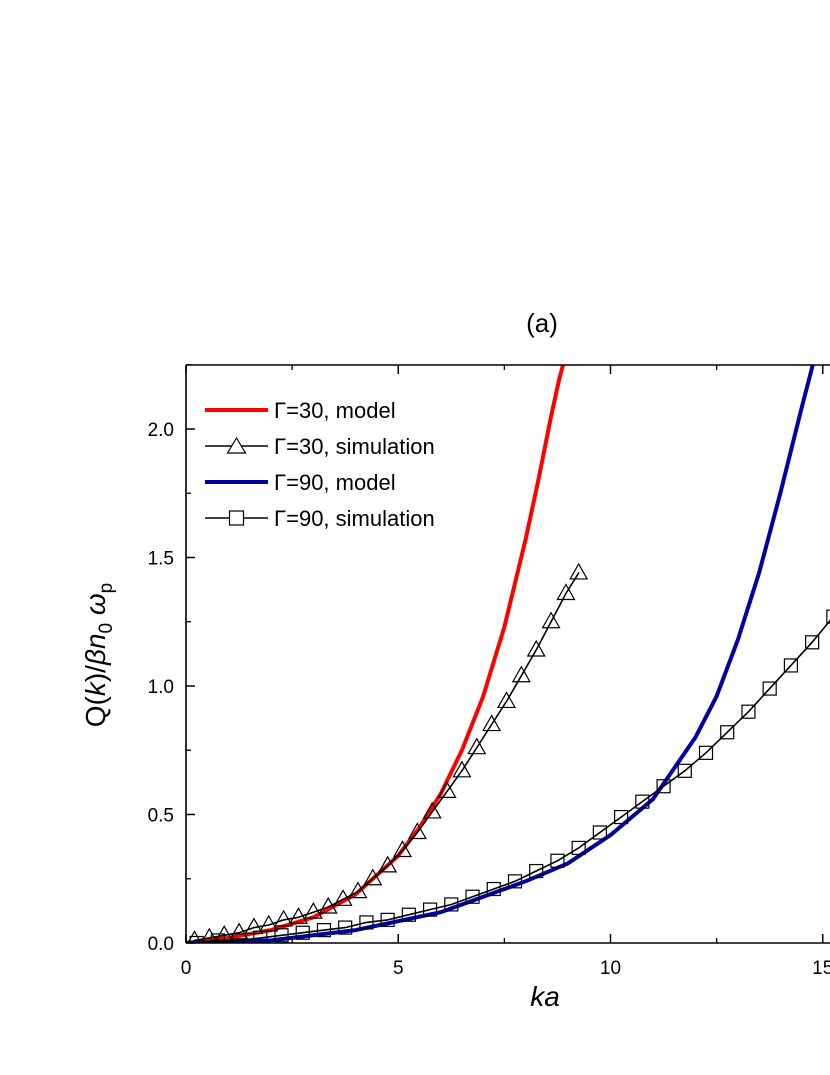 The image size is (830, 1075). What do you see at coordinates (161, 430) in the screenshot?
I see `y-tick-label: 2.0` at bounding box center [161, 430].